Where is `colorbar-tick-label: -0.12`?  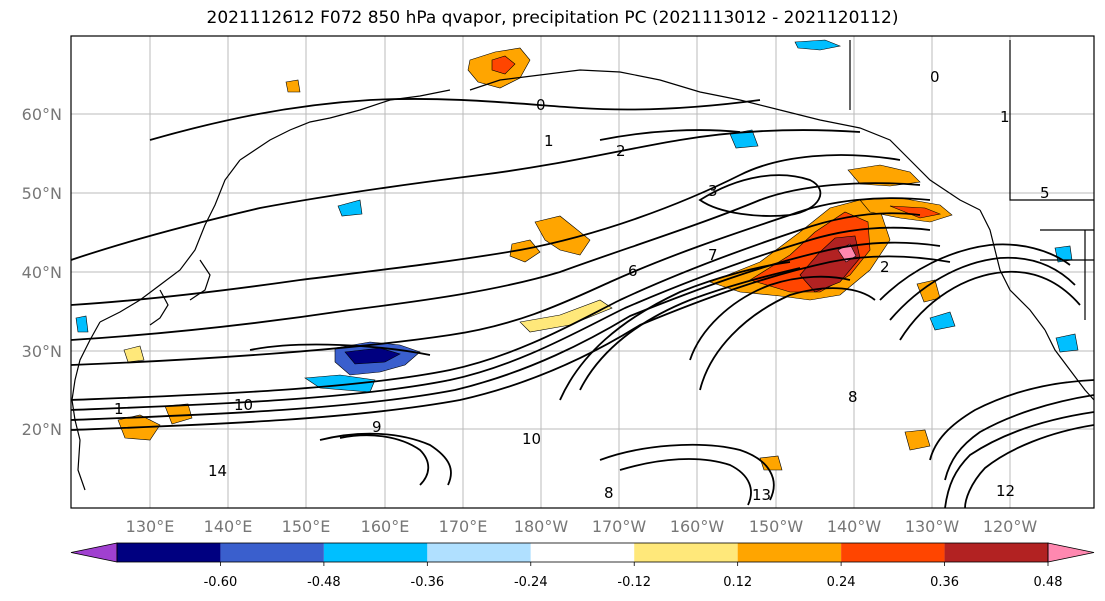
colorbar-tick-label: -0.12 is located at coordinates (634, 582).